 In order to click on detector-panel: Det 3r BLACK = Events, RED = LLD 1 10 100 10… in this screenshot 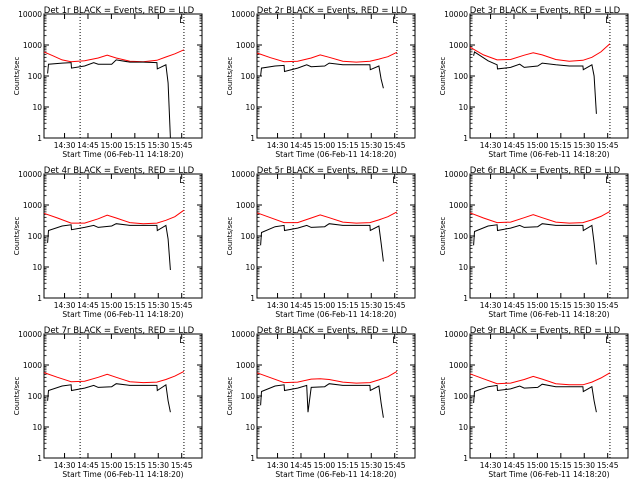, I will do `click(534, 82)`.